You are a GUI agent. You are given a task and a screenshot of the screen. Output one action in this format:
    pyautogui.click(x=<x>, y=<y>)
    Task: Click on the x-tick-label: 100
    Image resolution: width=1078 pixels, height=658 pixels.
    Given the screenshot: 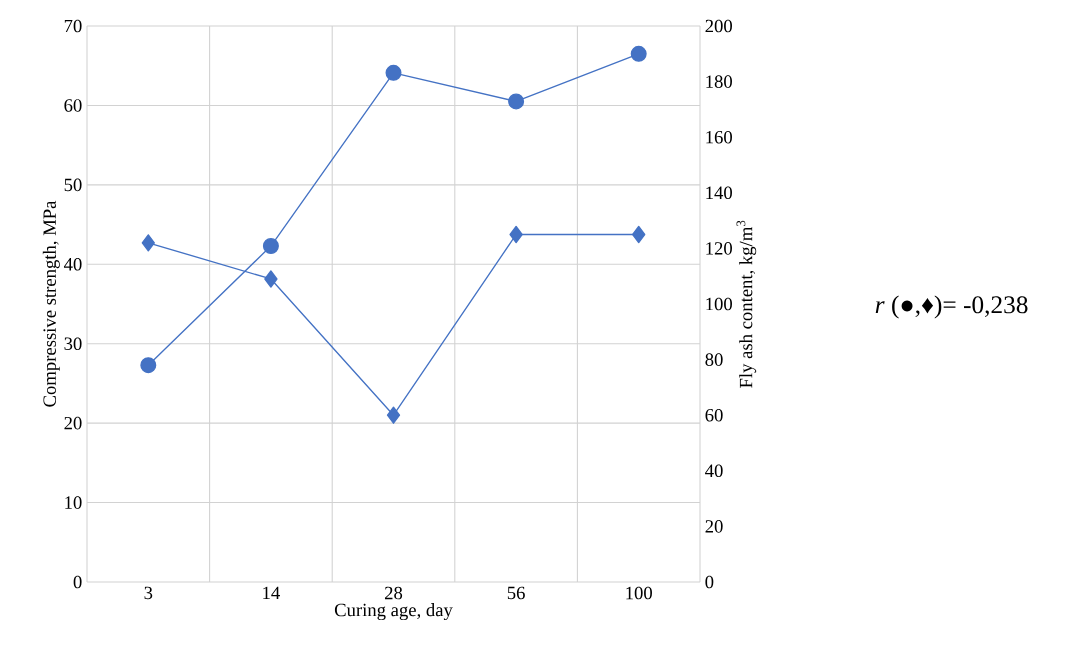 What is the action you would take?
    pyautogui.click(x=639, y=593)
    